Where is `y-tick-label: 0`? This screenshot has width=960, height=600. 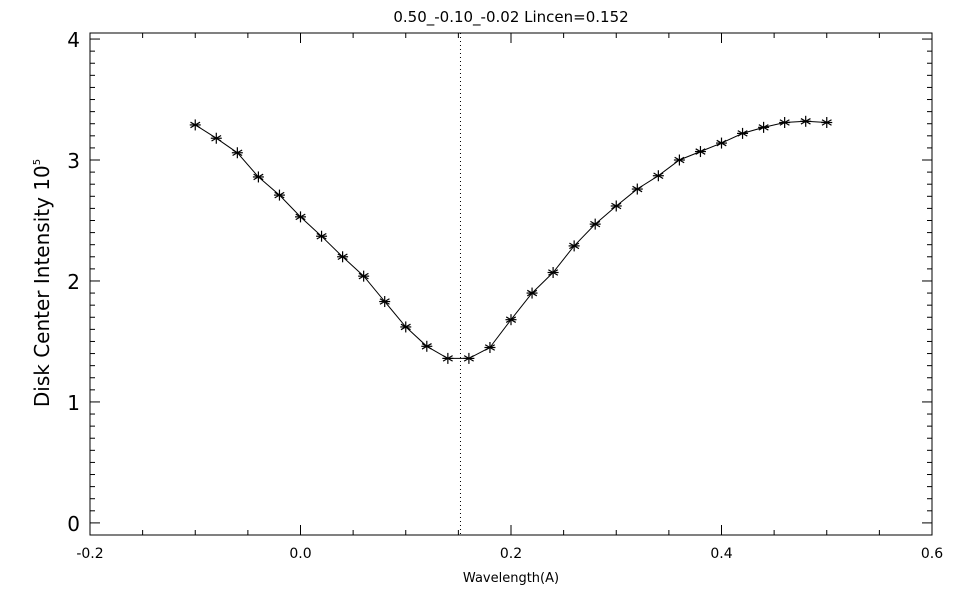 y-tick-label: 0 is located at coordinates (73, 524).